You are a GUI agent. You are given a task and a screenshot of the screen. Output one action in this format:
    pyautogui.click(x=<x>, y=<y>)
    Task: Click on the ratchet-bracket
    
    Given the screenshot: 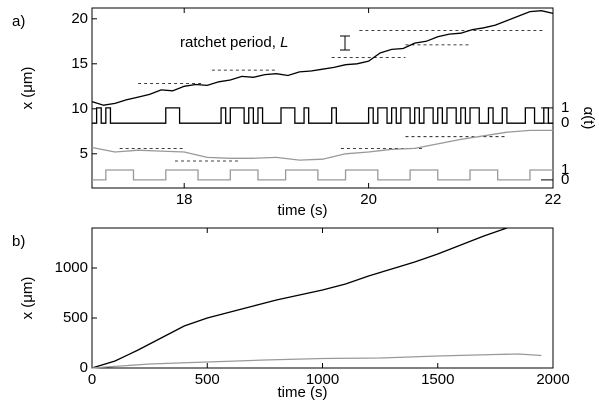 What is the action you would take?
    pyautogui.click(x=345, y=43)
    